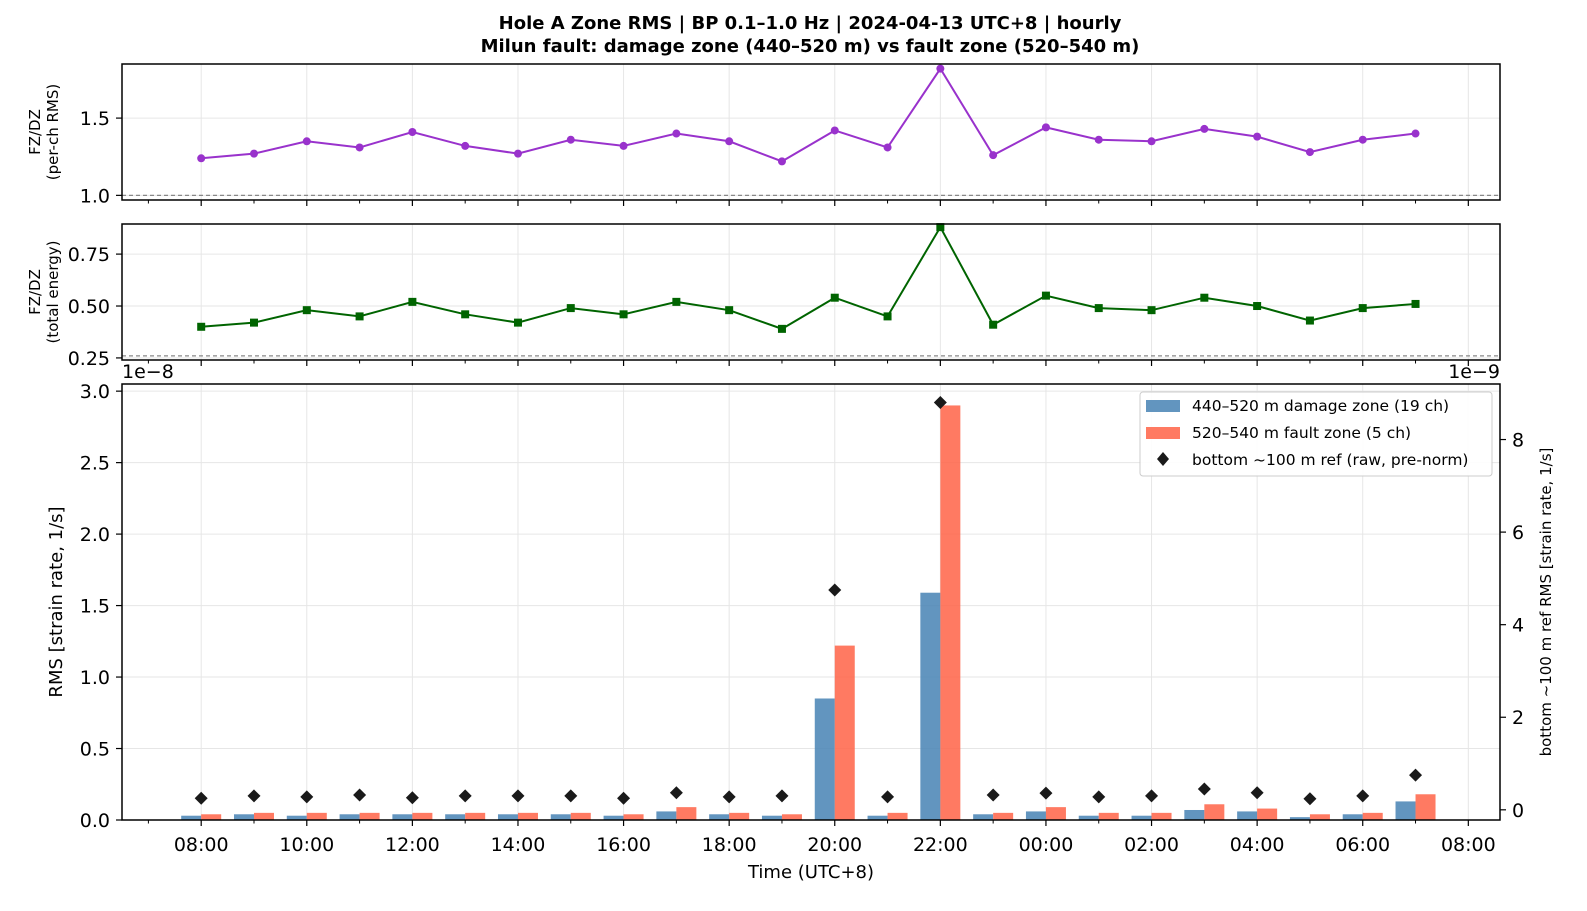  Describe the element at coordinates (1518, 811) in the screenshot. I see `y2-tick-label: 0` at that location.